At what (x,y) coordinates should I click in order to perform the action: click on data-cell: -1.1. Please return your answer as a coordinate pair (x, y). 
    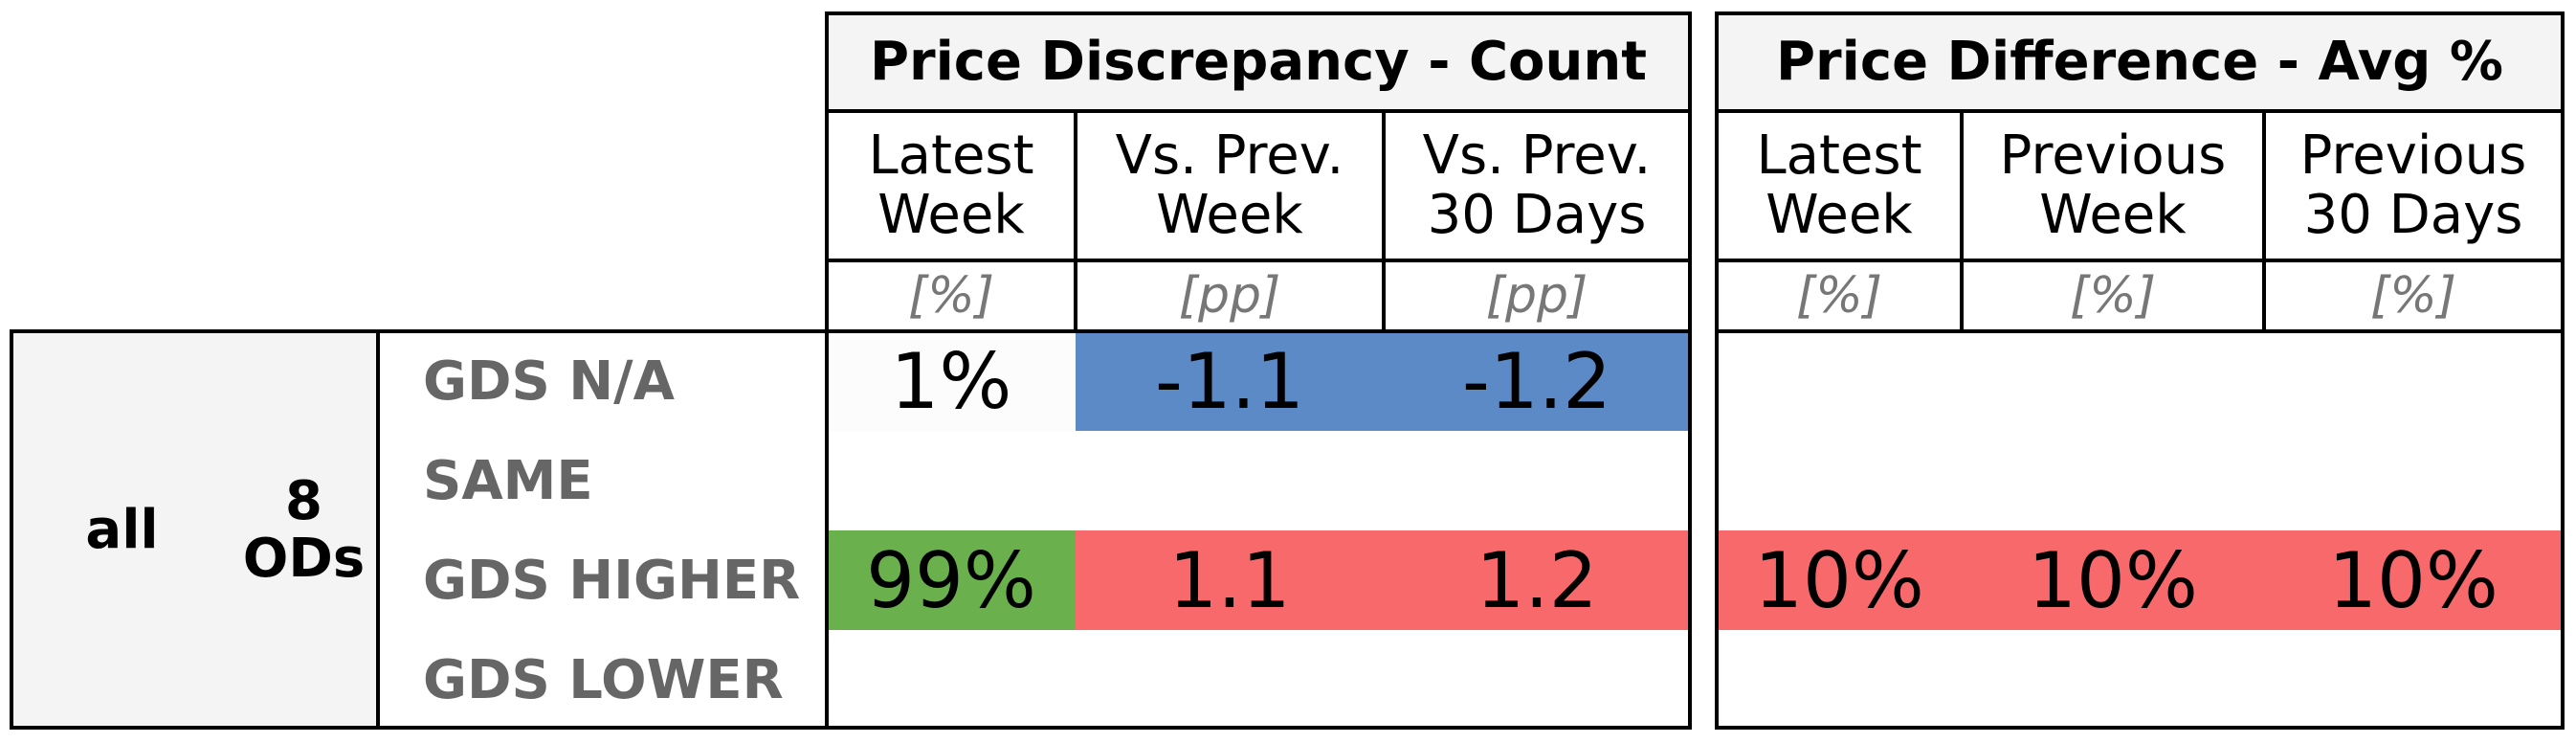
    Looking at the image, I should click on (1230, 381).